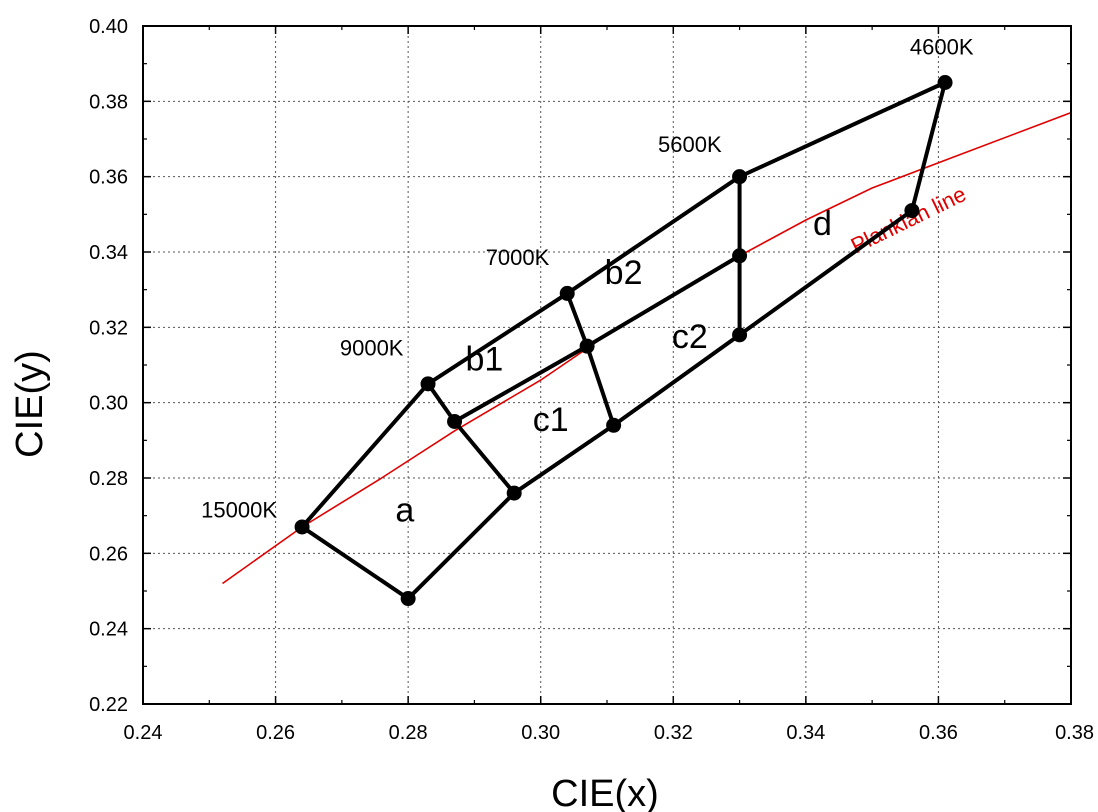  What do you see at coordinates (942, 46) in the screenshot?
I see `temperature-label: 4600K` at bounding box center [942, 46].